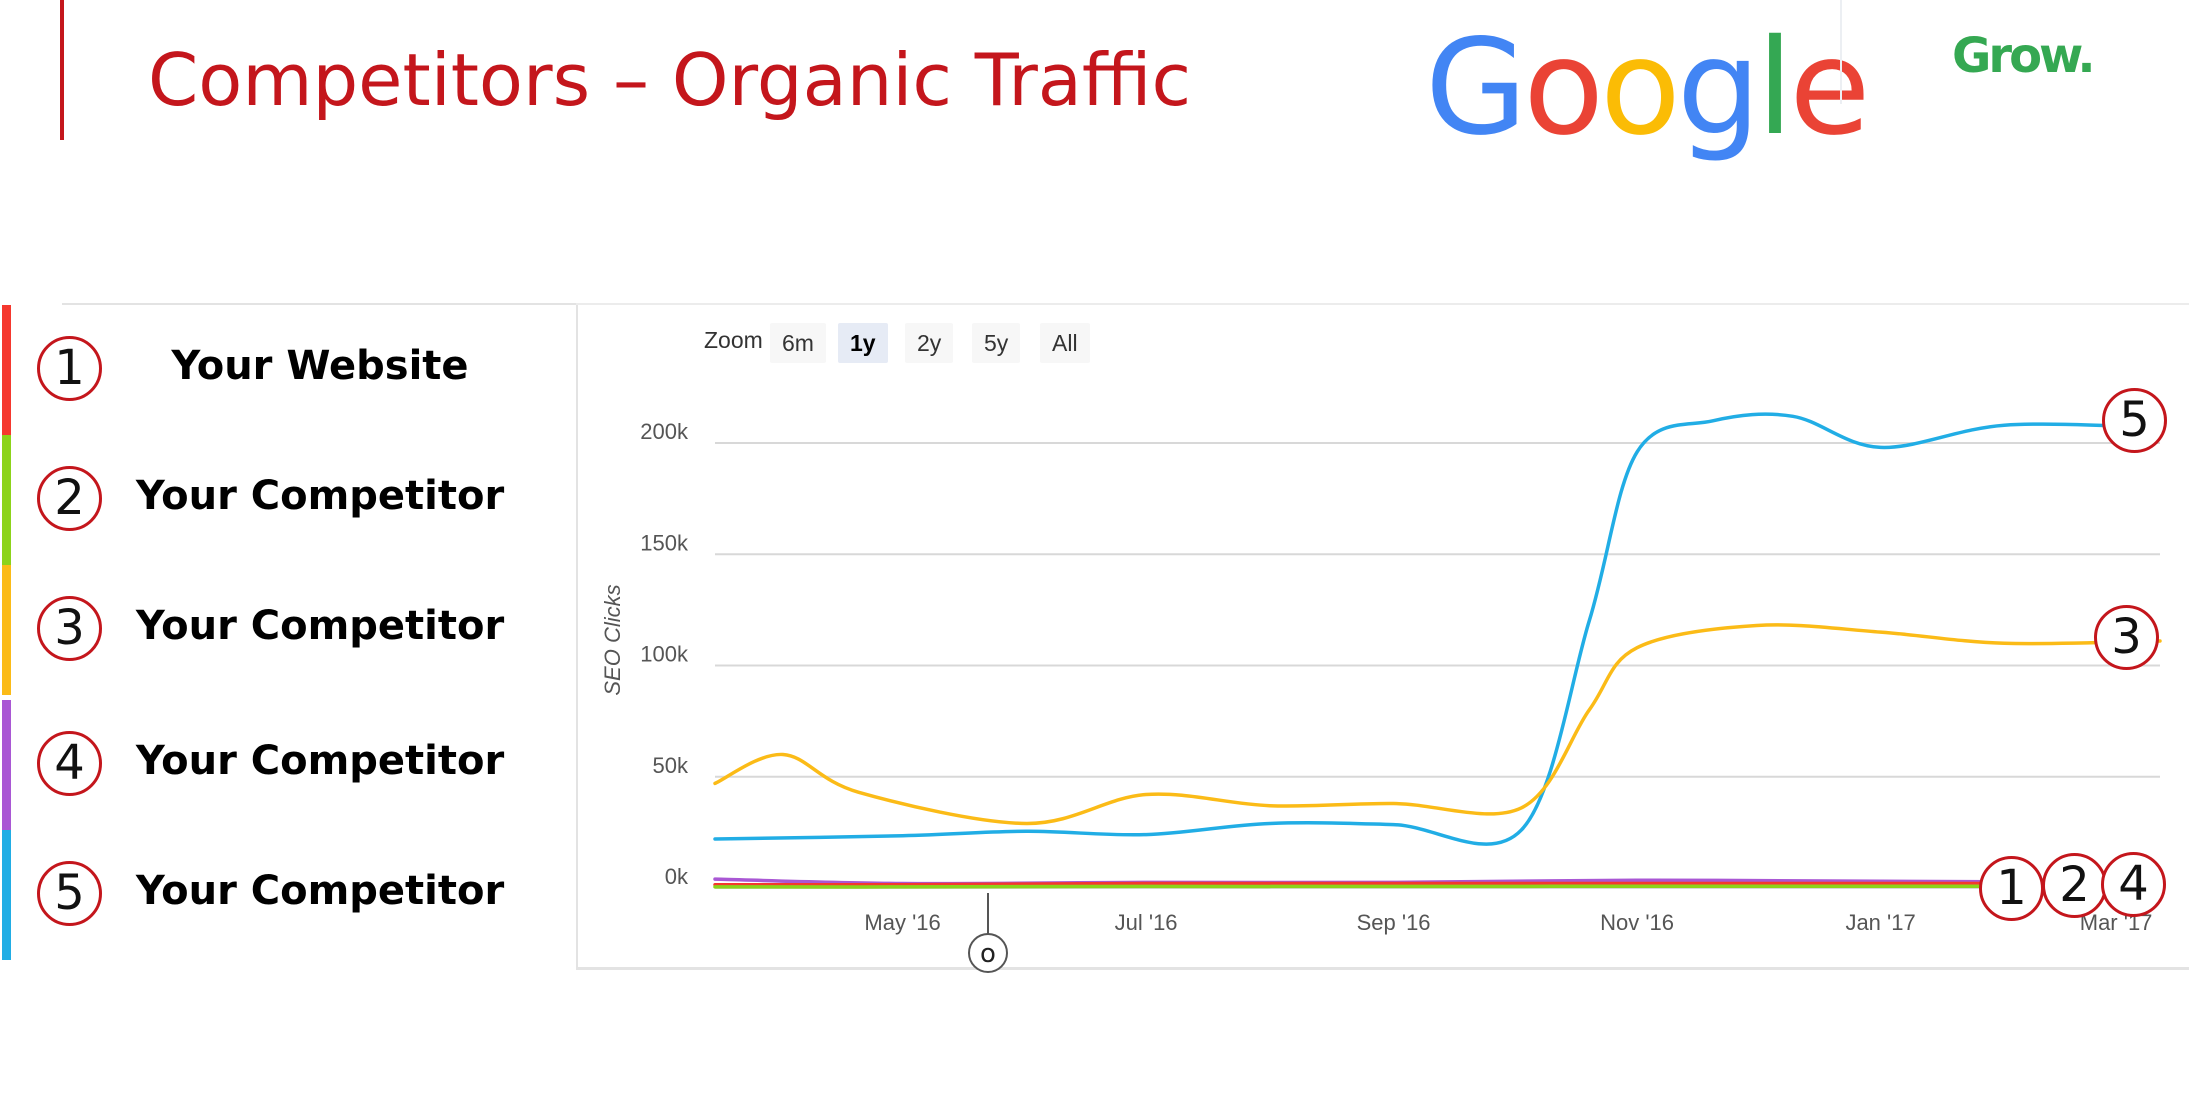  What do you see at coordinates (664, 654) in the screenshot?
I see `y-tick-label: 100k` at bounding box center [664, 654].